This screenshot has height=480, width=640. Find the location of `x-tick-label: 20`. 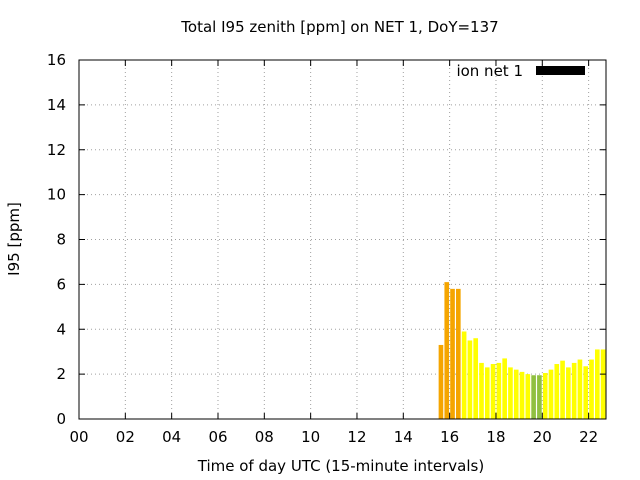

x-tick-label: 20 is located at coordinates (542, 437).